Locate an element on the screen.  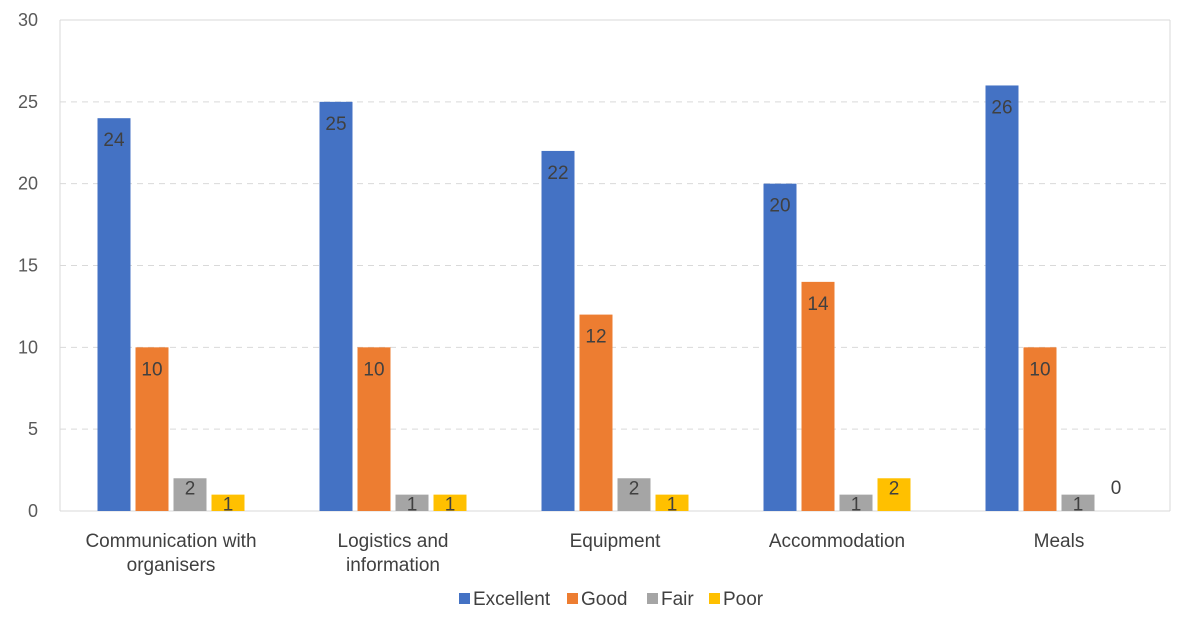
data-label: 14 is located at coordinates (818, 304).